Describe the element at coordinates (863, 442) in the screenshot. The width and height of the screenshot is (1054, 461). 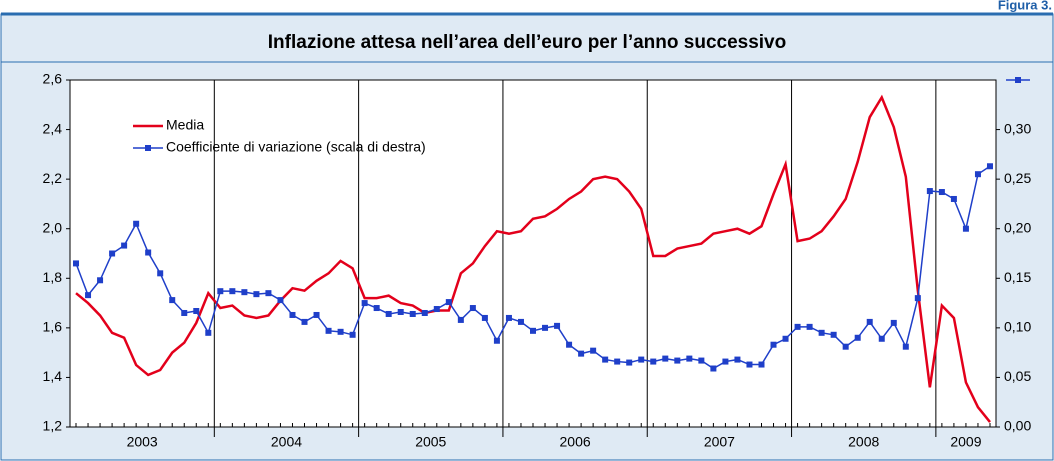
I see `x-tick-label: 2008` at that location.